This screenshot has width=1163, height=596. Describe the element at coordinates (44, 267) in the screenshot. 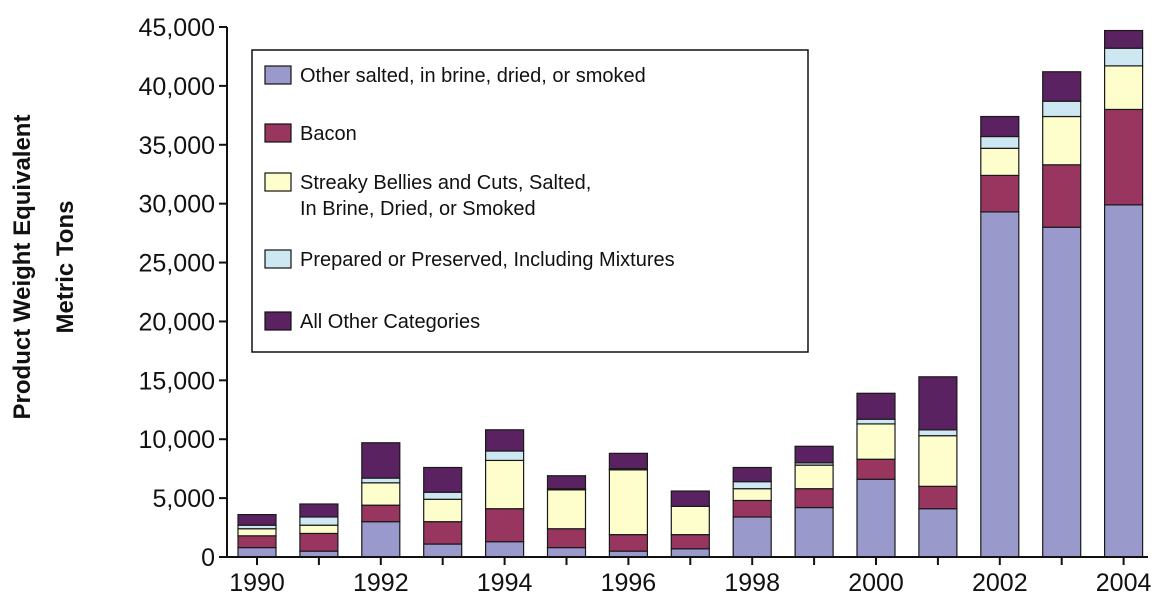

I see `y-axis-title: Product Weight Equivalent Metric Tons` at that location.